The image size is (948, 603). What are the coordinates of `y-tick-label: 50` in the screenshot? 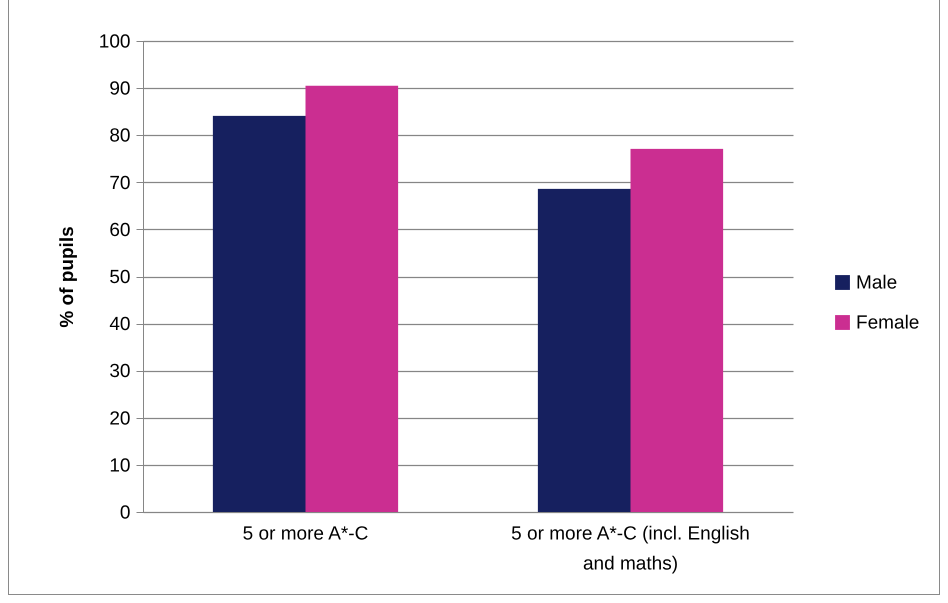 It's located at (119, 277).